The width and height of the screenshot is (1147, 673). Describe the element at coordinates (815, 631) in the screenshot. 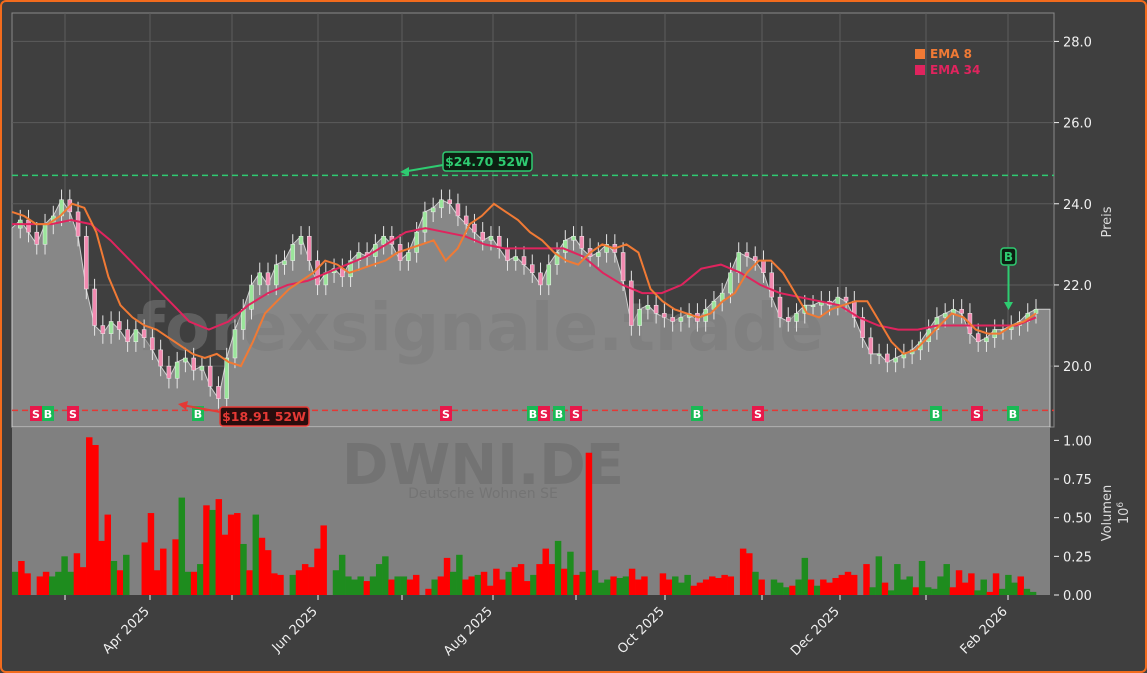

I see `x-tick-label: Dec 2025` at that location.